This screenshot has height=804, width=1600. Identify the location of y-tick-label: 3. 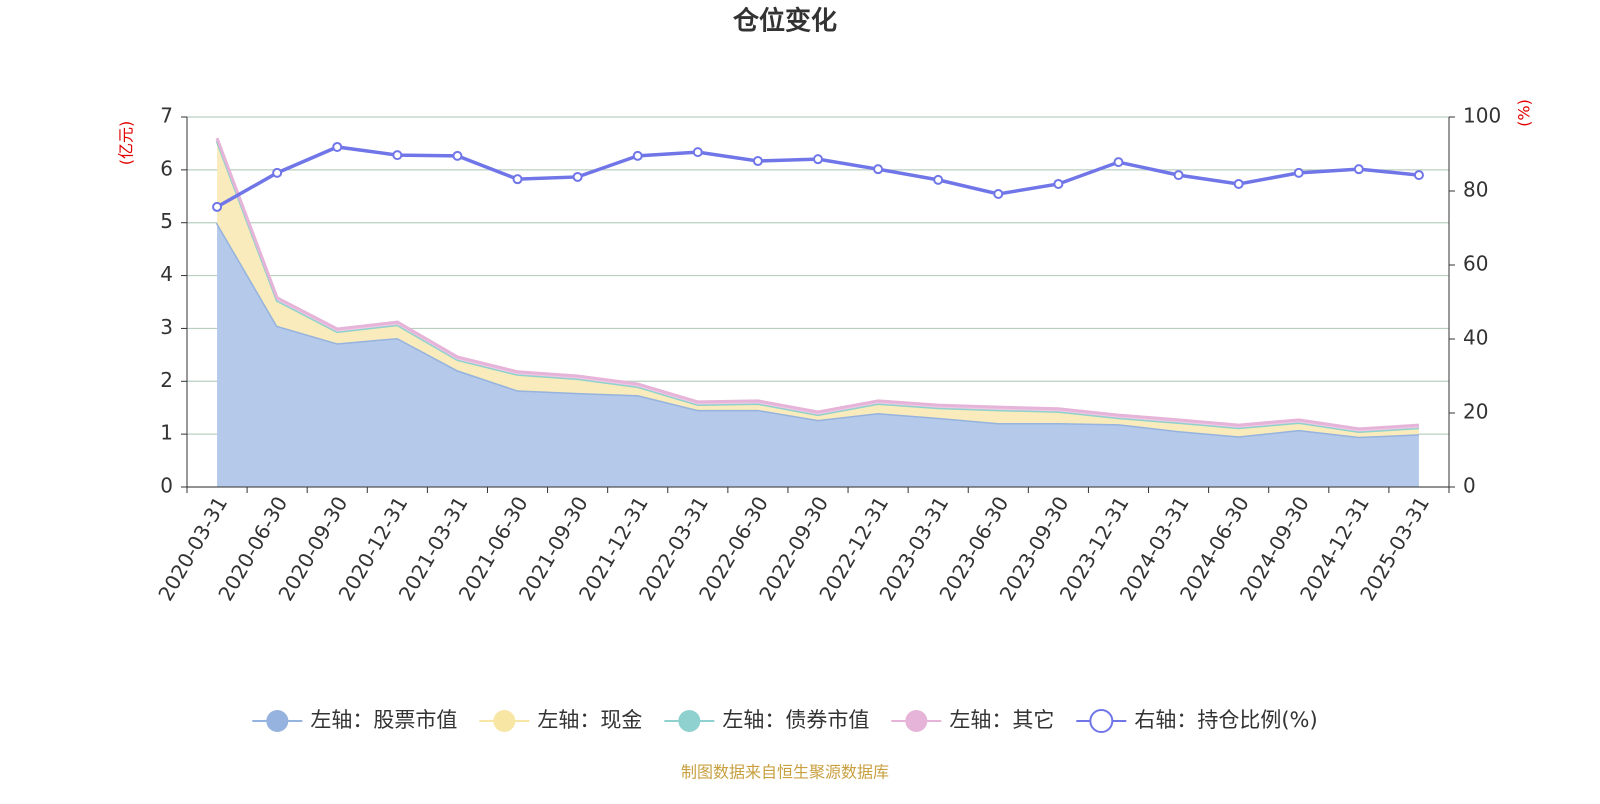
(166, 327).